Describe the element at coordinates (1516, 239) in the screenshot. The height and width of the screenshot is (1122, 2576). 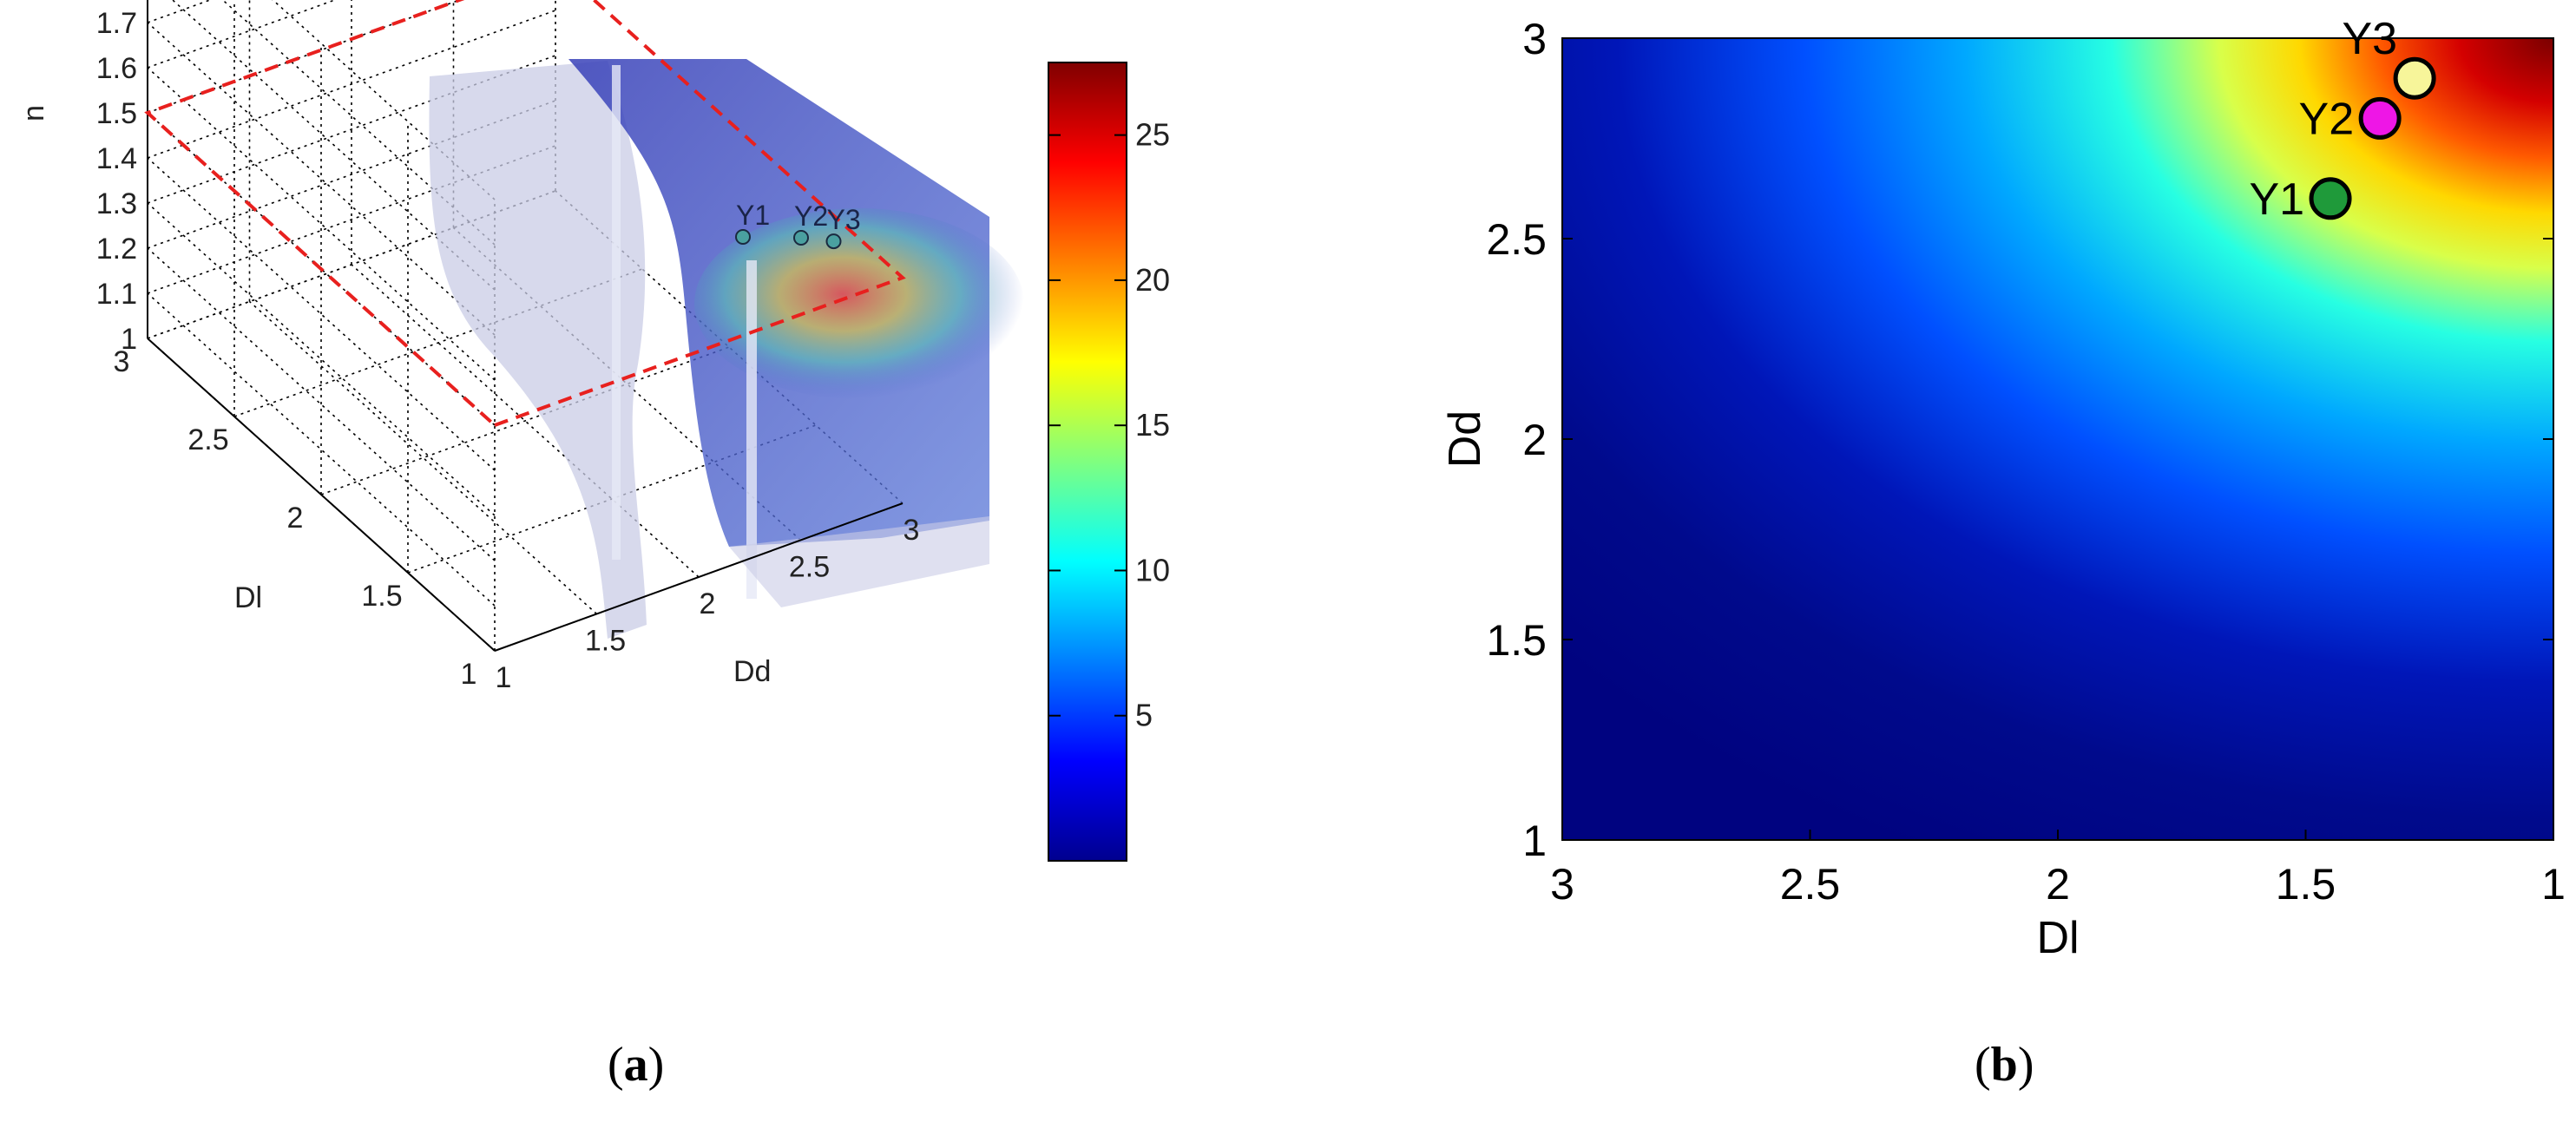
I see `y-tick-label: 2.5` at that location.